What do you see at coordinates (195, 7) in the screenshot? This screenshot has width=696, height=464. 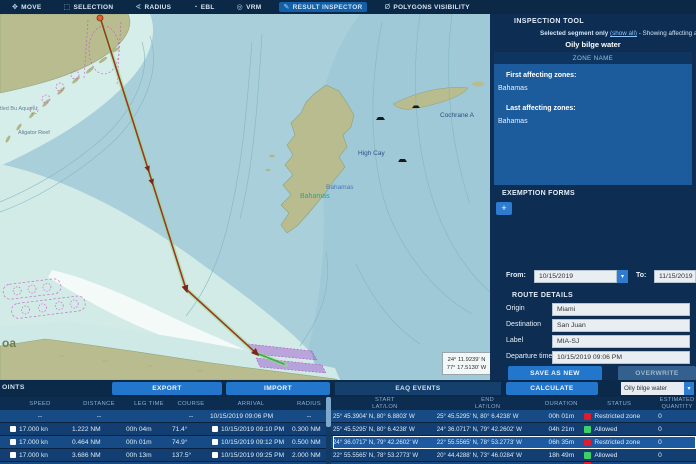 I see `ebl-icon: ◔` at bounding box center [195, 7].